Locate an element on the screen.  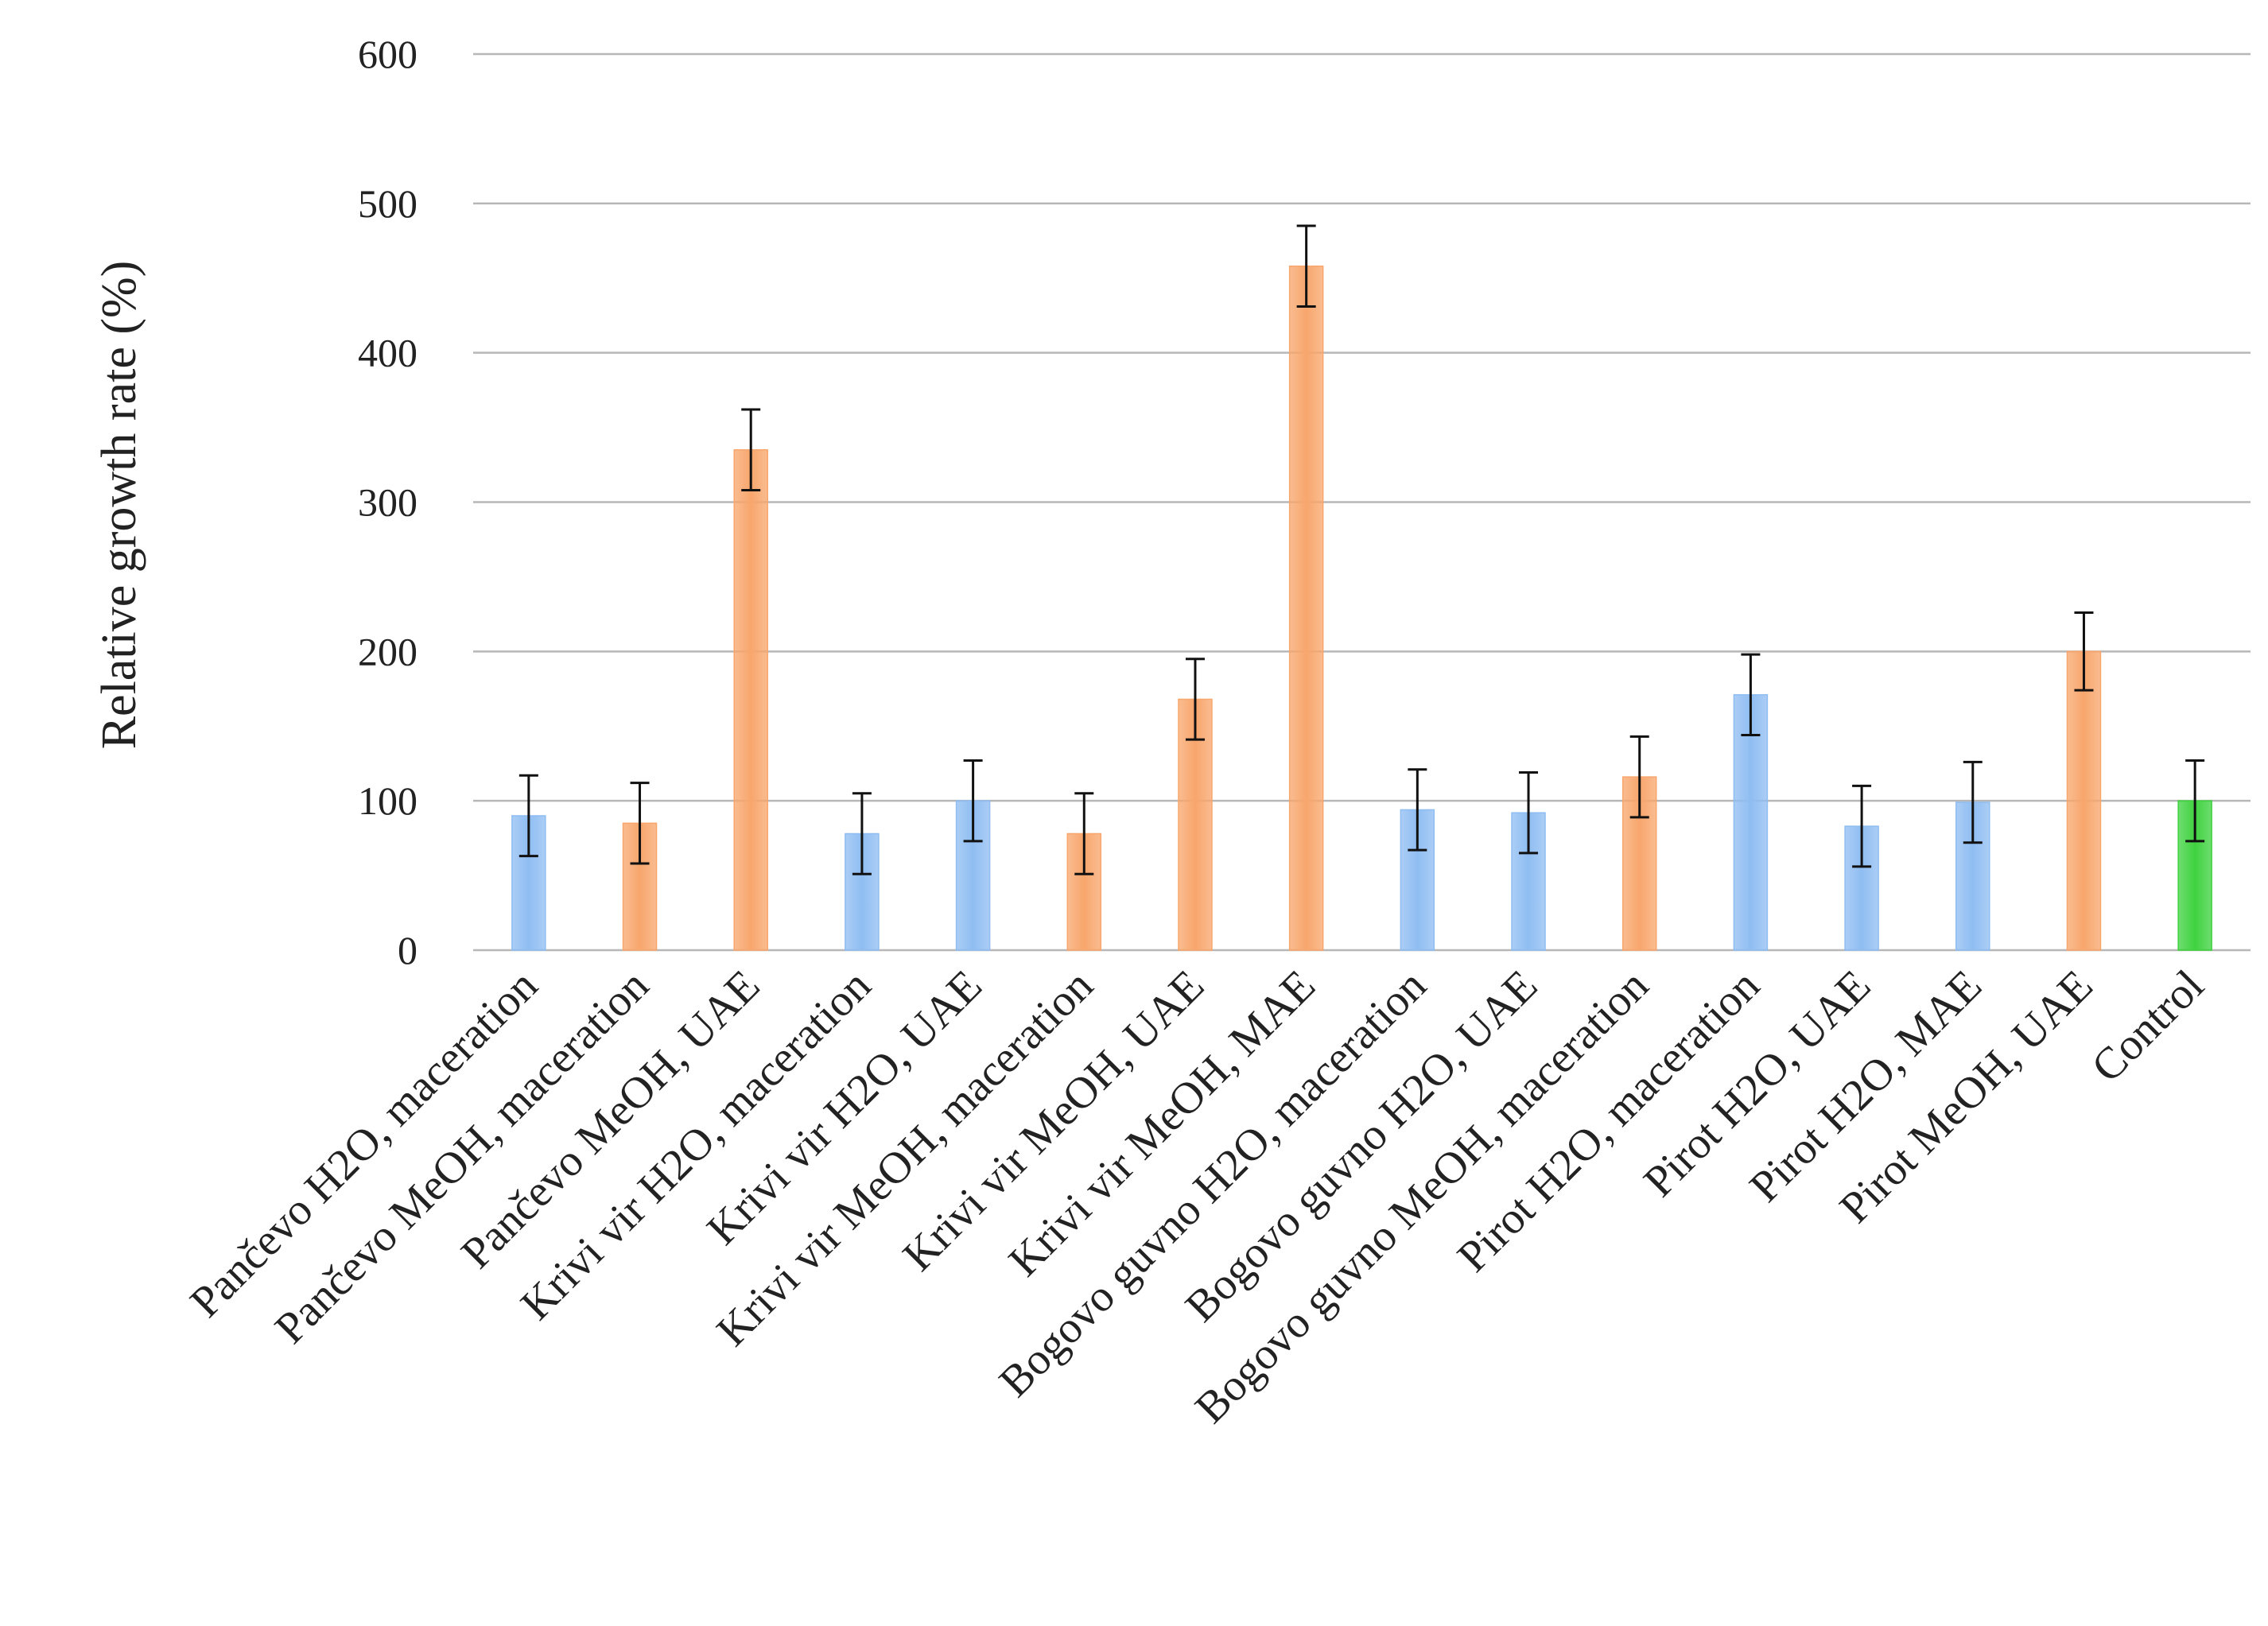
y-axis-ticks: 0 100 200 300 400 500 600 is located at coordinates (387, 502).